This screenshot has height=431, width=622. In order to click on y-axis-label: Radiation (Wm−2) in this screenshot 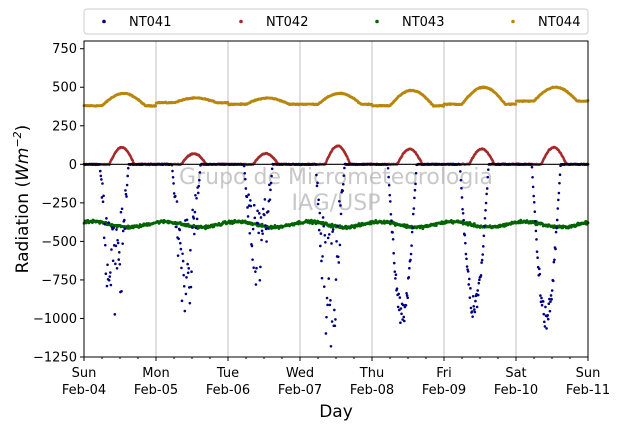, I will do `click(22, 199)`.